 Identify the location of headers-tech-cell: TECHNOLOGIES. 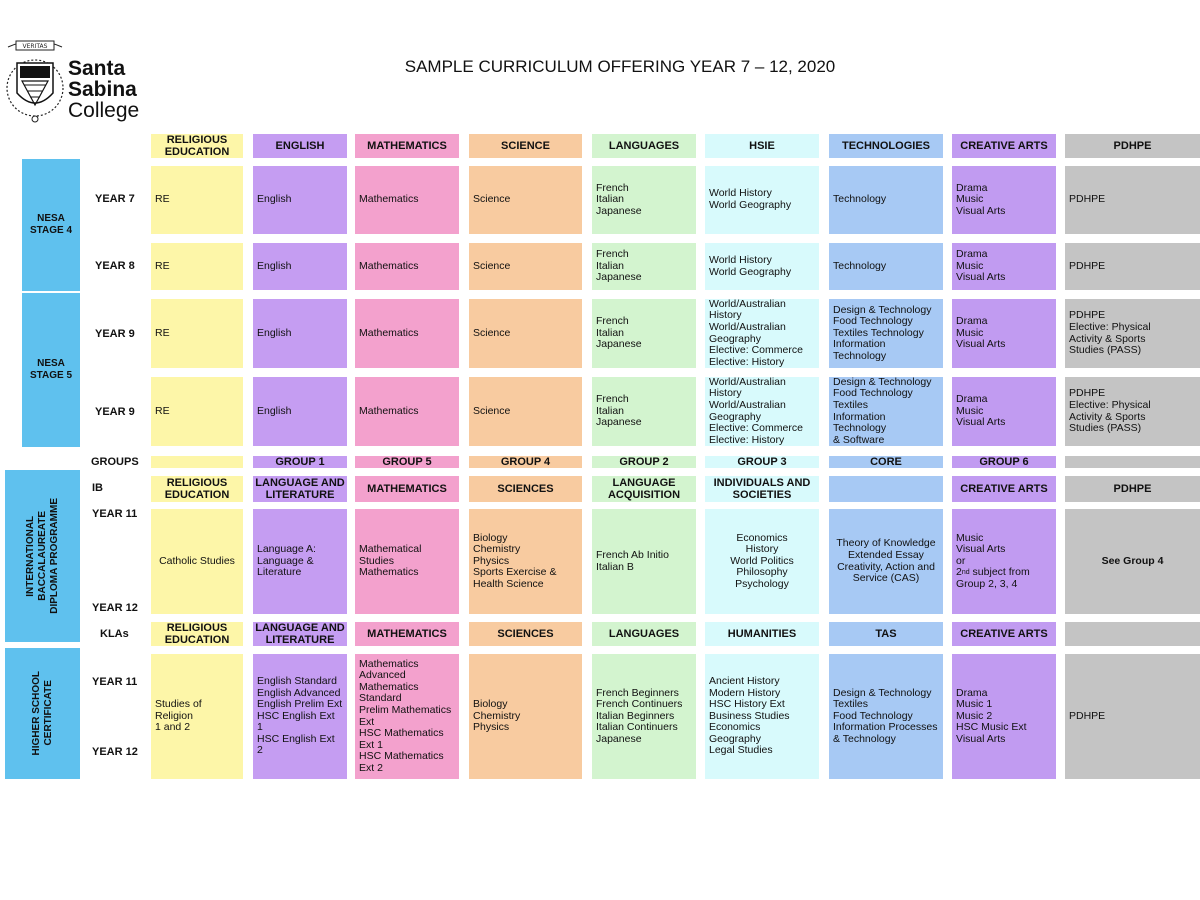
(886, 146).